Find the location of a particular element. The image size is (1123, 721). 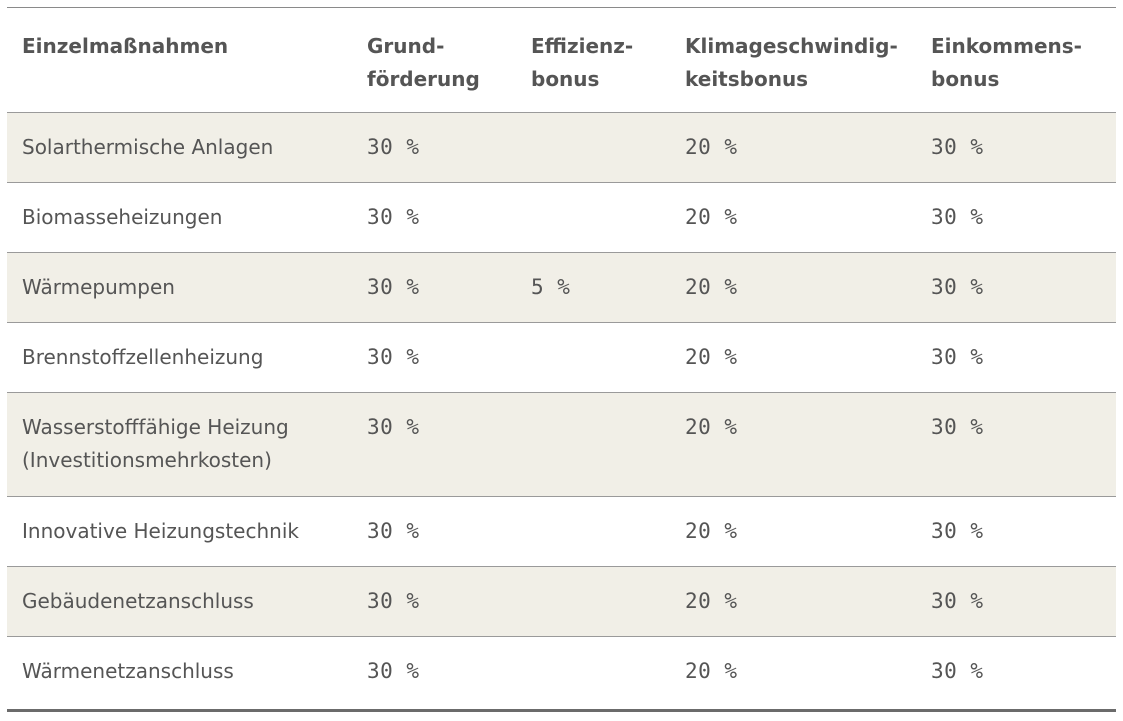

measure-name: Biomasseheizungen is located at coordinates (179, 218).